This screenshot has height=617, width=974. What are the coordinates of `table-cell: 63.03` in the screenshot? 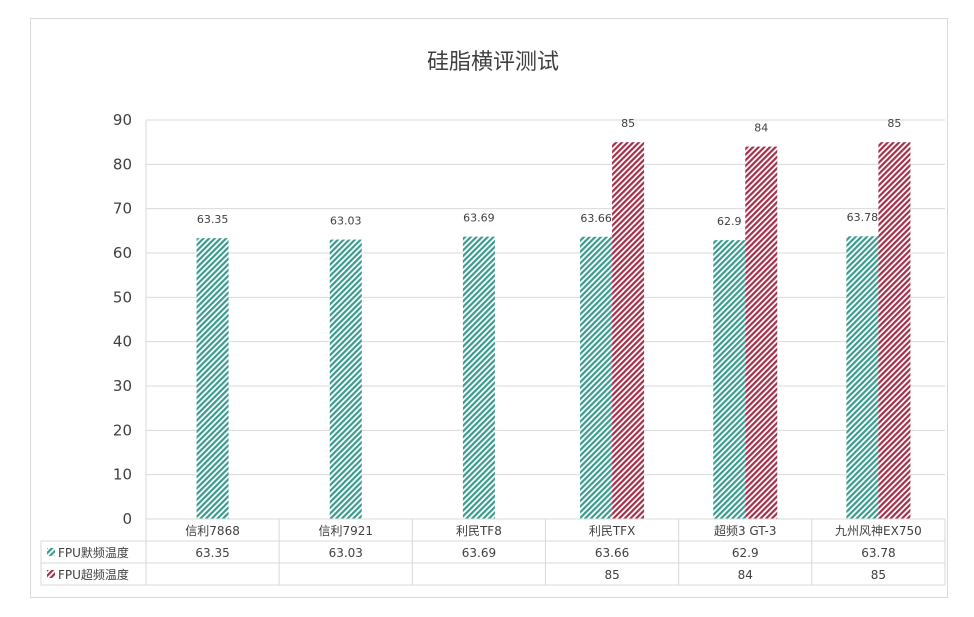 It's located at (346, 553).